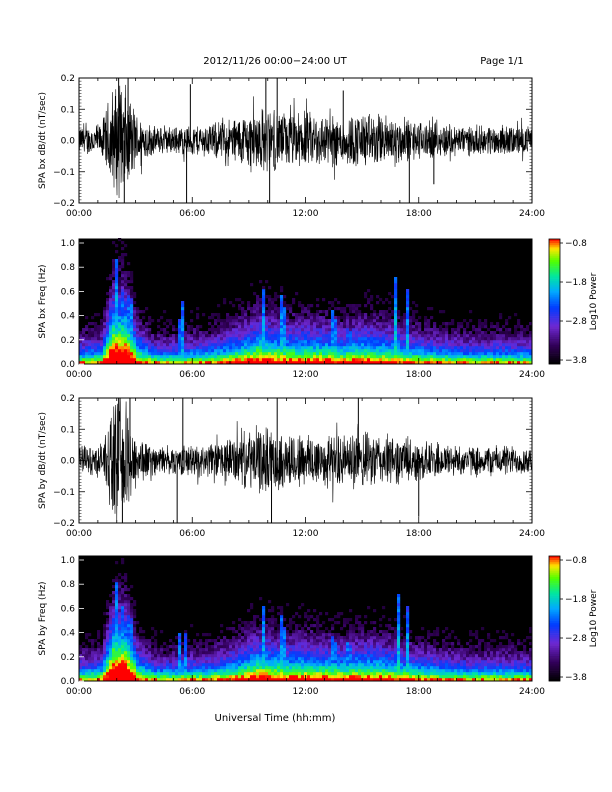  I want to click on x-tick-label: 00:00, so click(79, 375).